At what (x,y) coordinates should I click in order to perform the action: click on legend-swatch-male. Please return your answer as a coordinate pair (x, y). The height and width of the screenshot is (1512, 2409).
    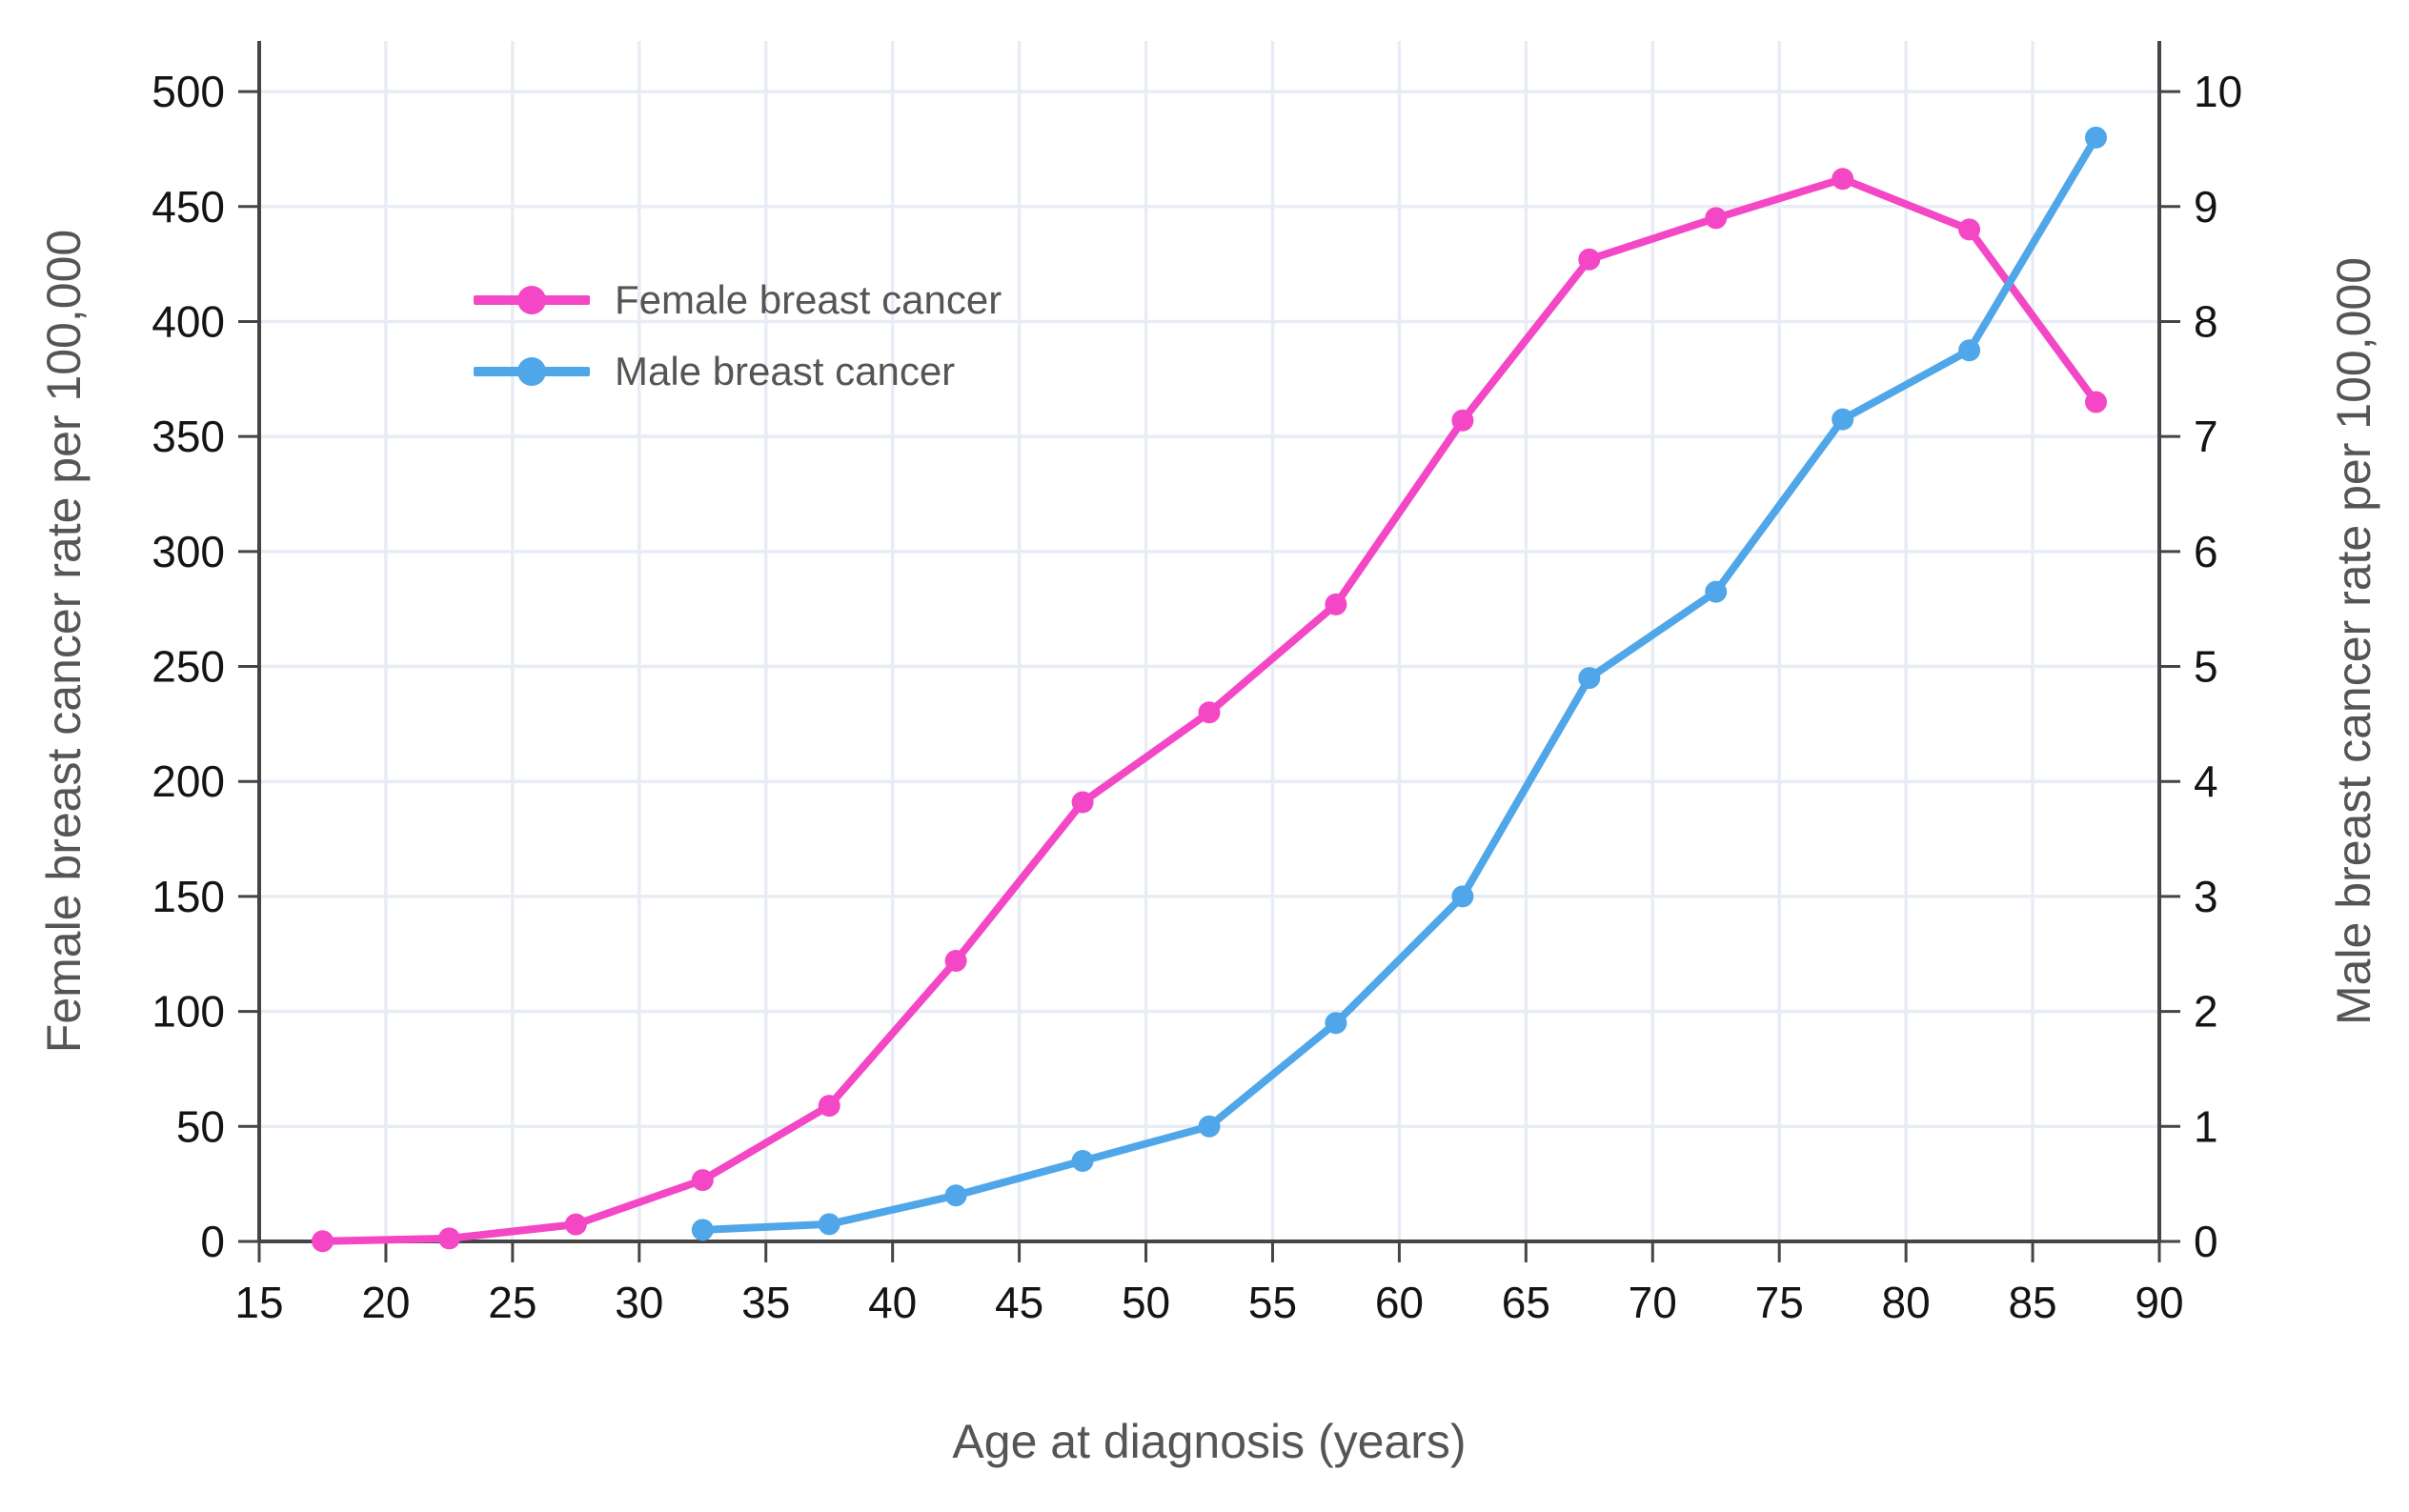
    Looking at the image, I should click on (532, 371).